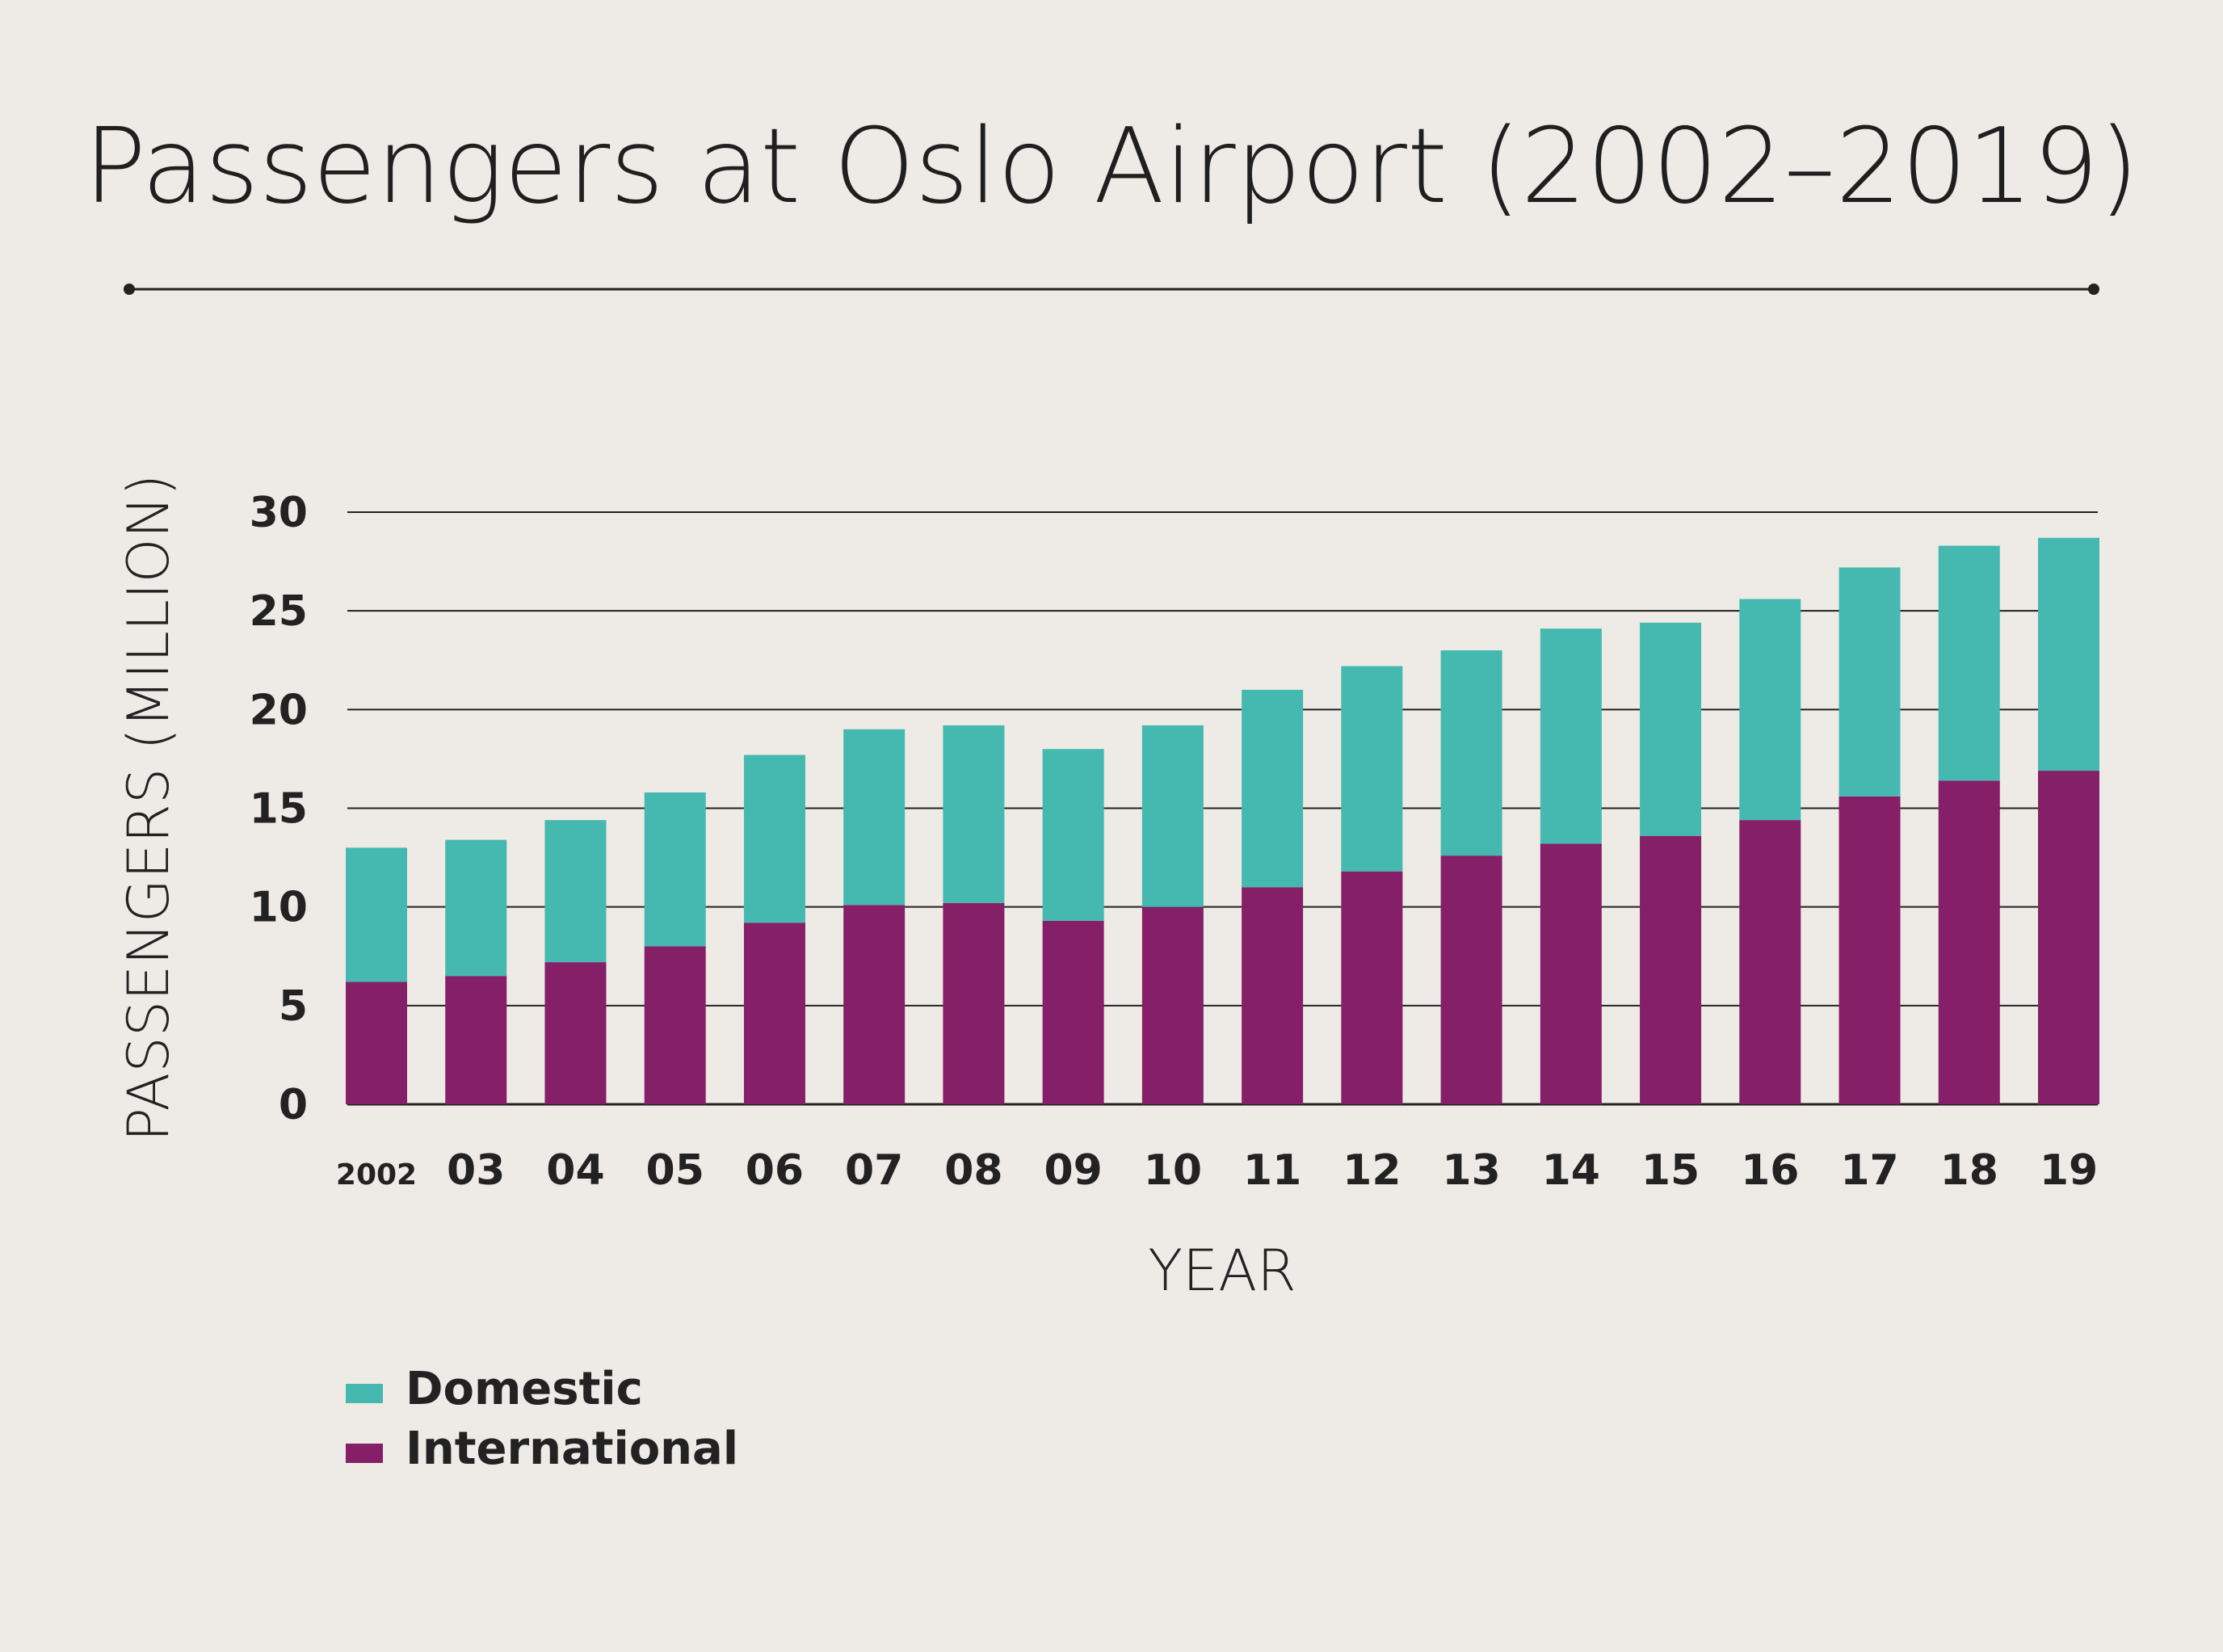 This screenshot has height=1652, width=2223. Describe the element at coordinates (376, 1043) in the screenshot. I see `bar-international-2002` at that location.